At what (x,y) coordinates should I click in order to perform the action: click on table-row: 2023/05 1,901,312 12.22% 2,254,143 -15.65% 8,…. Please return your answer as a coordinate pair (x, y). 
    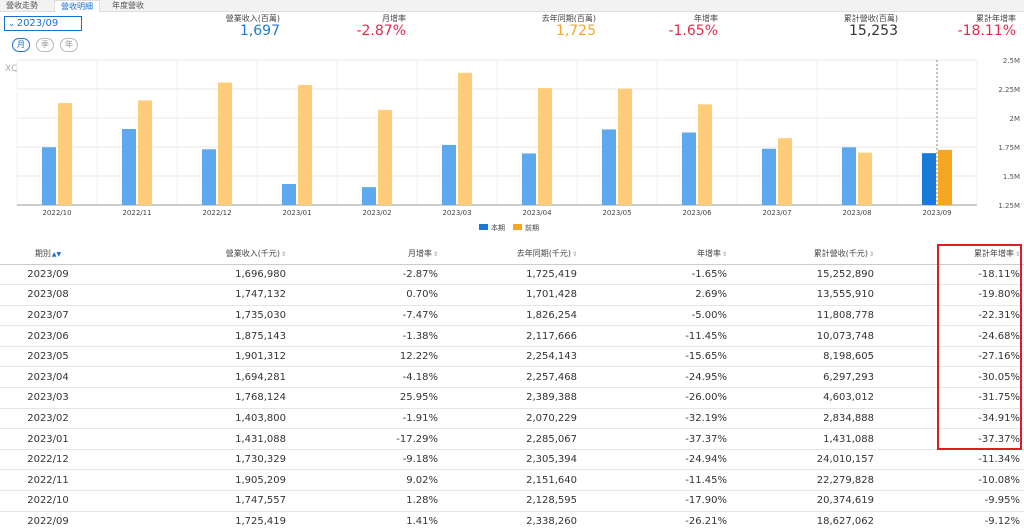
    Looking at the image, I should click on (512, 357).